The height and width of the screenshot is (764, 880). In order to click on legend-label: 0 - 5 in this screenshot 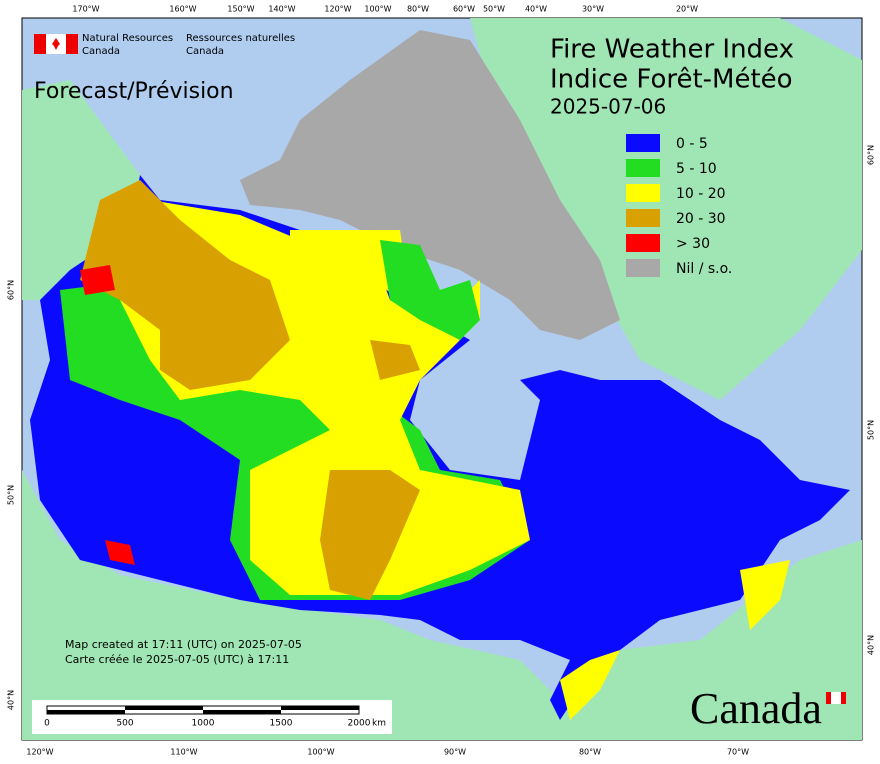, I will do `click(692, 144)`.